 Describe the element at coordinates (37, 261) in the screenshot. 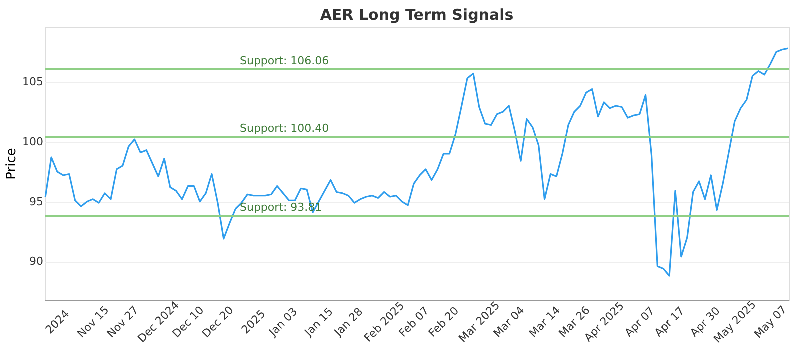

I see `y-tick-label: 90` at that location.